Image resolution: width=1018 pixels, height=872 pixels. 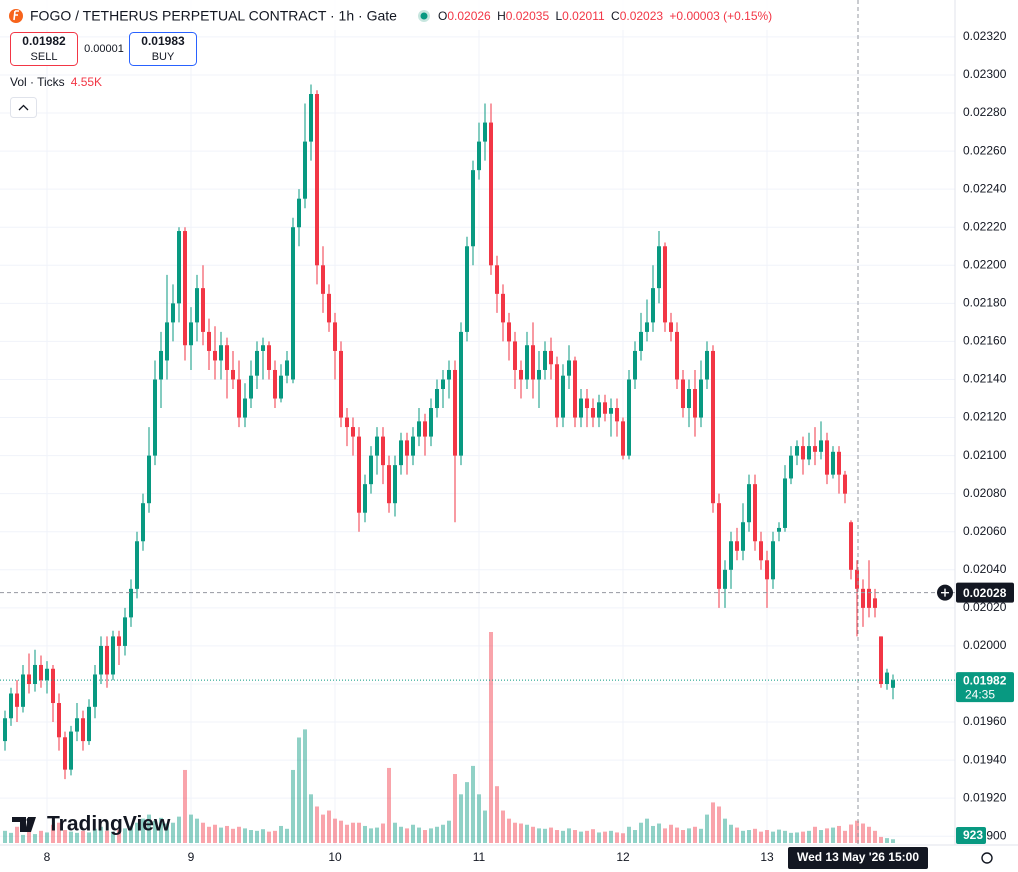 I want to click on crosshair-price-box, so click(x=985, y=592).